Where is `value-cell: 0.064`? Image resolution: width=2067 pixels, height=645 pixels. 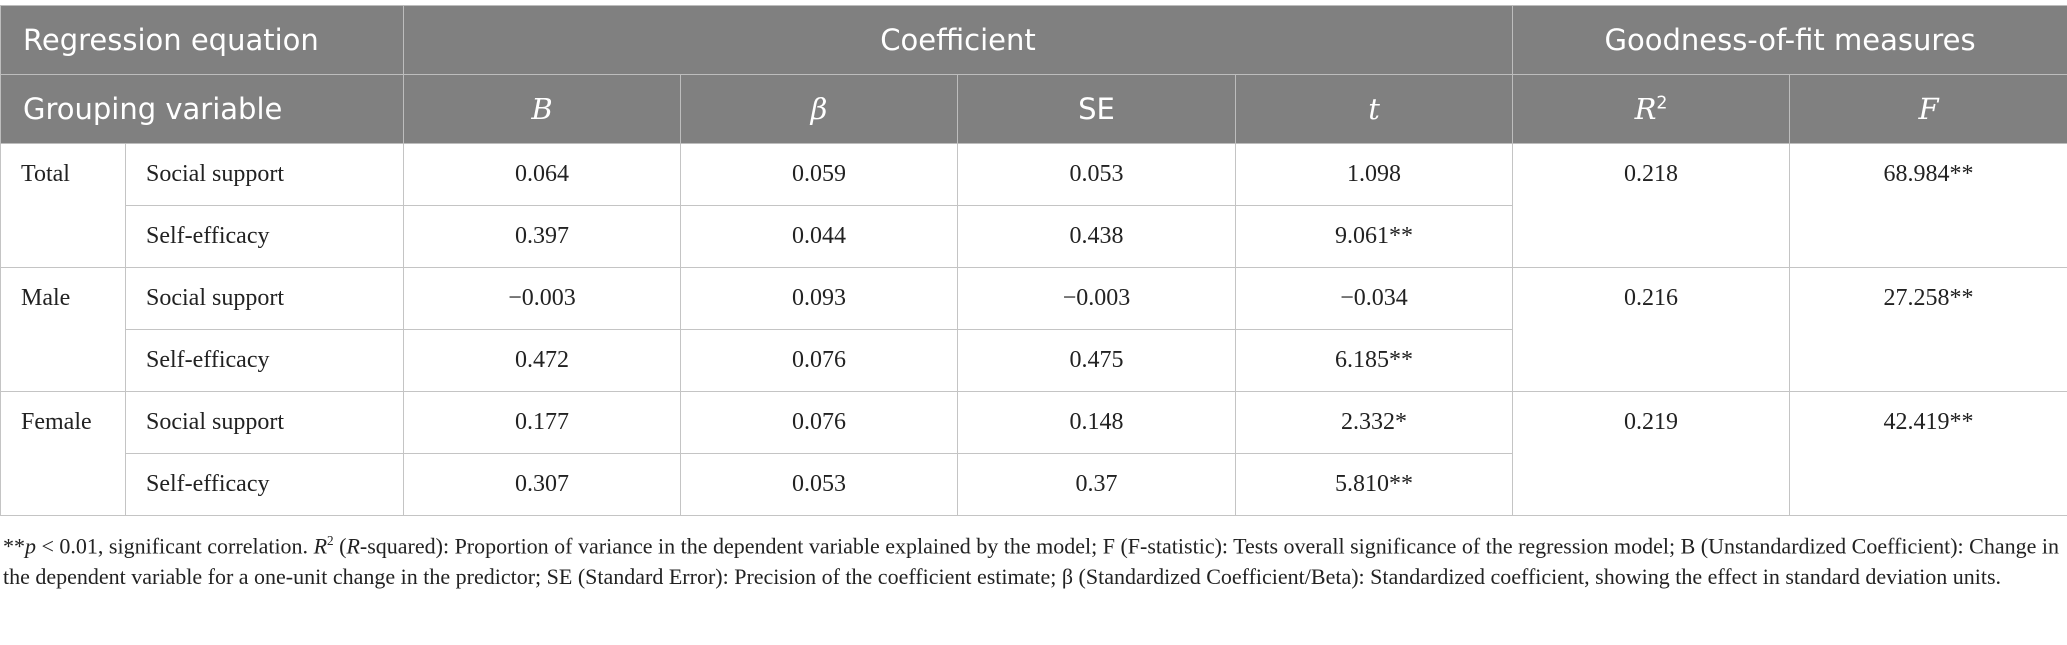
value-cell: 0.064 is located at coordinates (542, 175).